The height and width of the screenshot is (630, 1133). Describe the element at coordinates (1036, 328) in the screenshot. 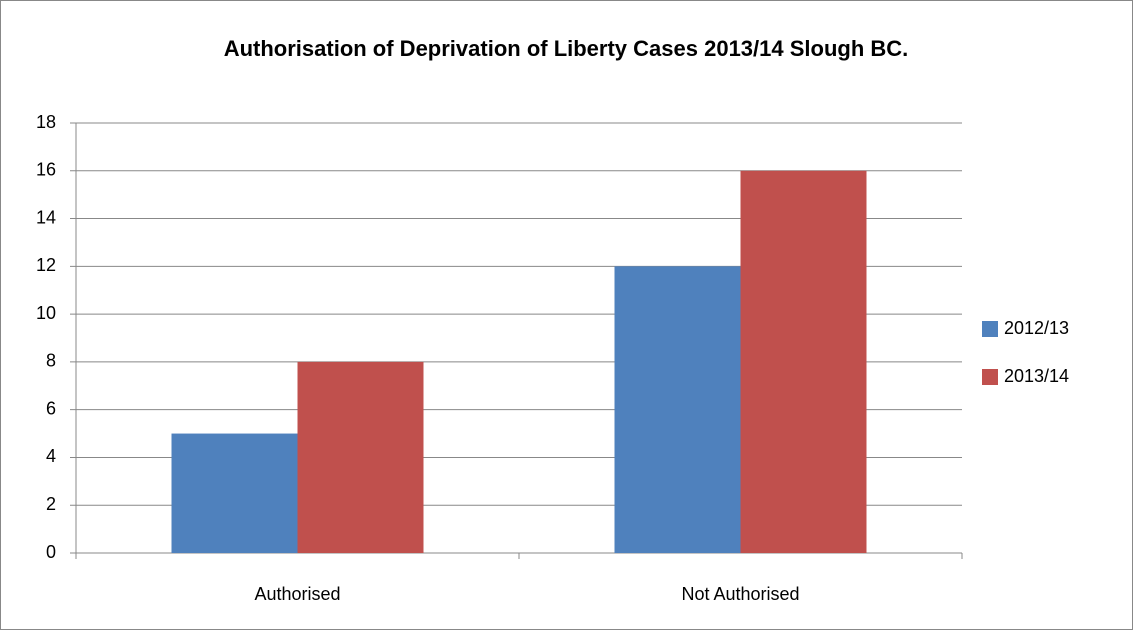

I see `legend-label: 2012/13` at that location.